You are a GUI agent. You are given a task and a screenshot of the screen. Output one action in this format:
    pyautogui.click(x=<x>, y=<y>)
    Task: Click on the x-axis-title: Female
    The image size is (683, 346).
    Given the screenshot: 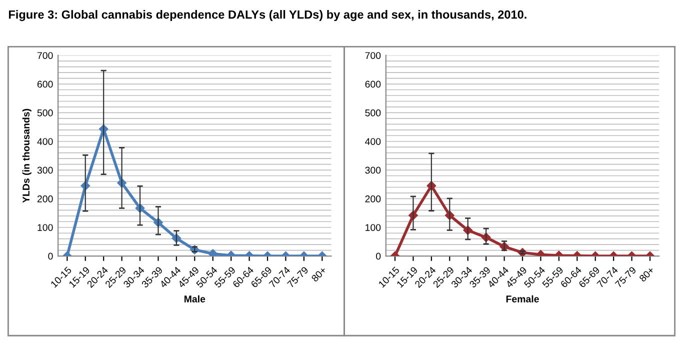 What is the action you would take?
    pyautogui.click(x=522, y=298)
    